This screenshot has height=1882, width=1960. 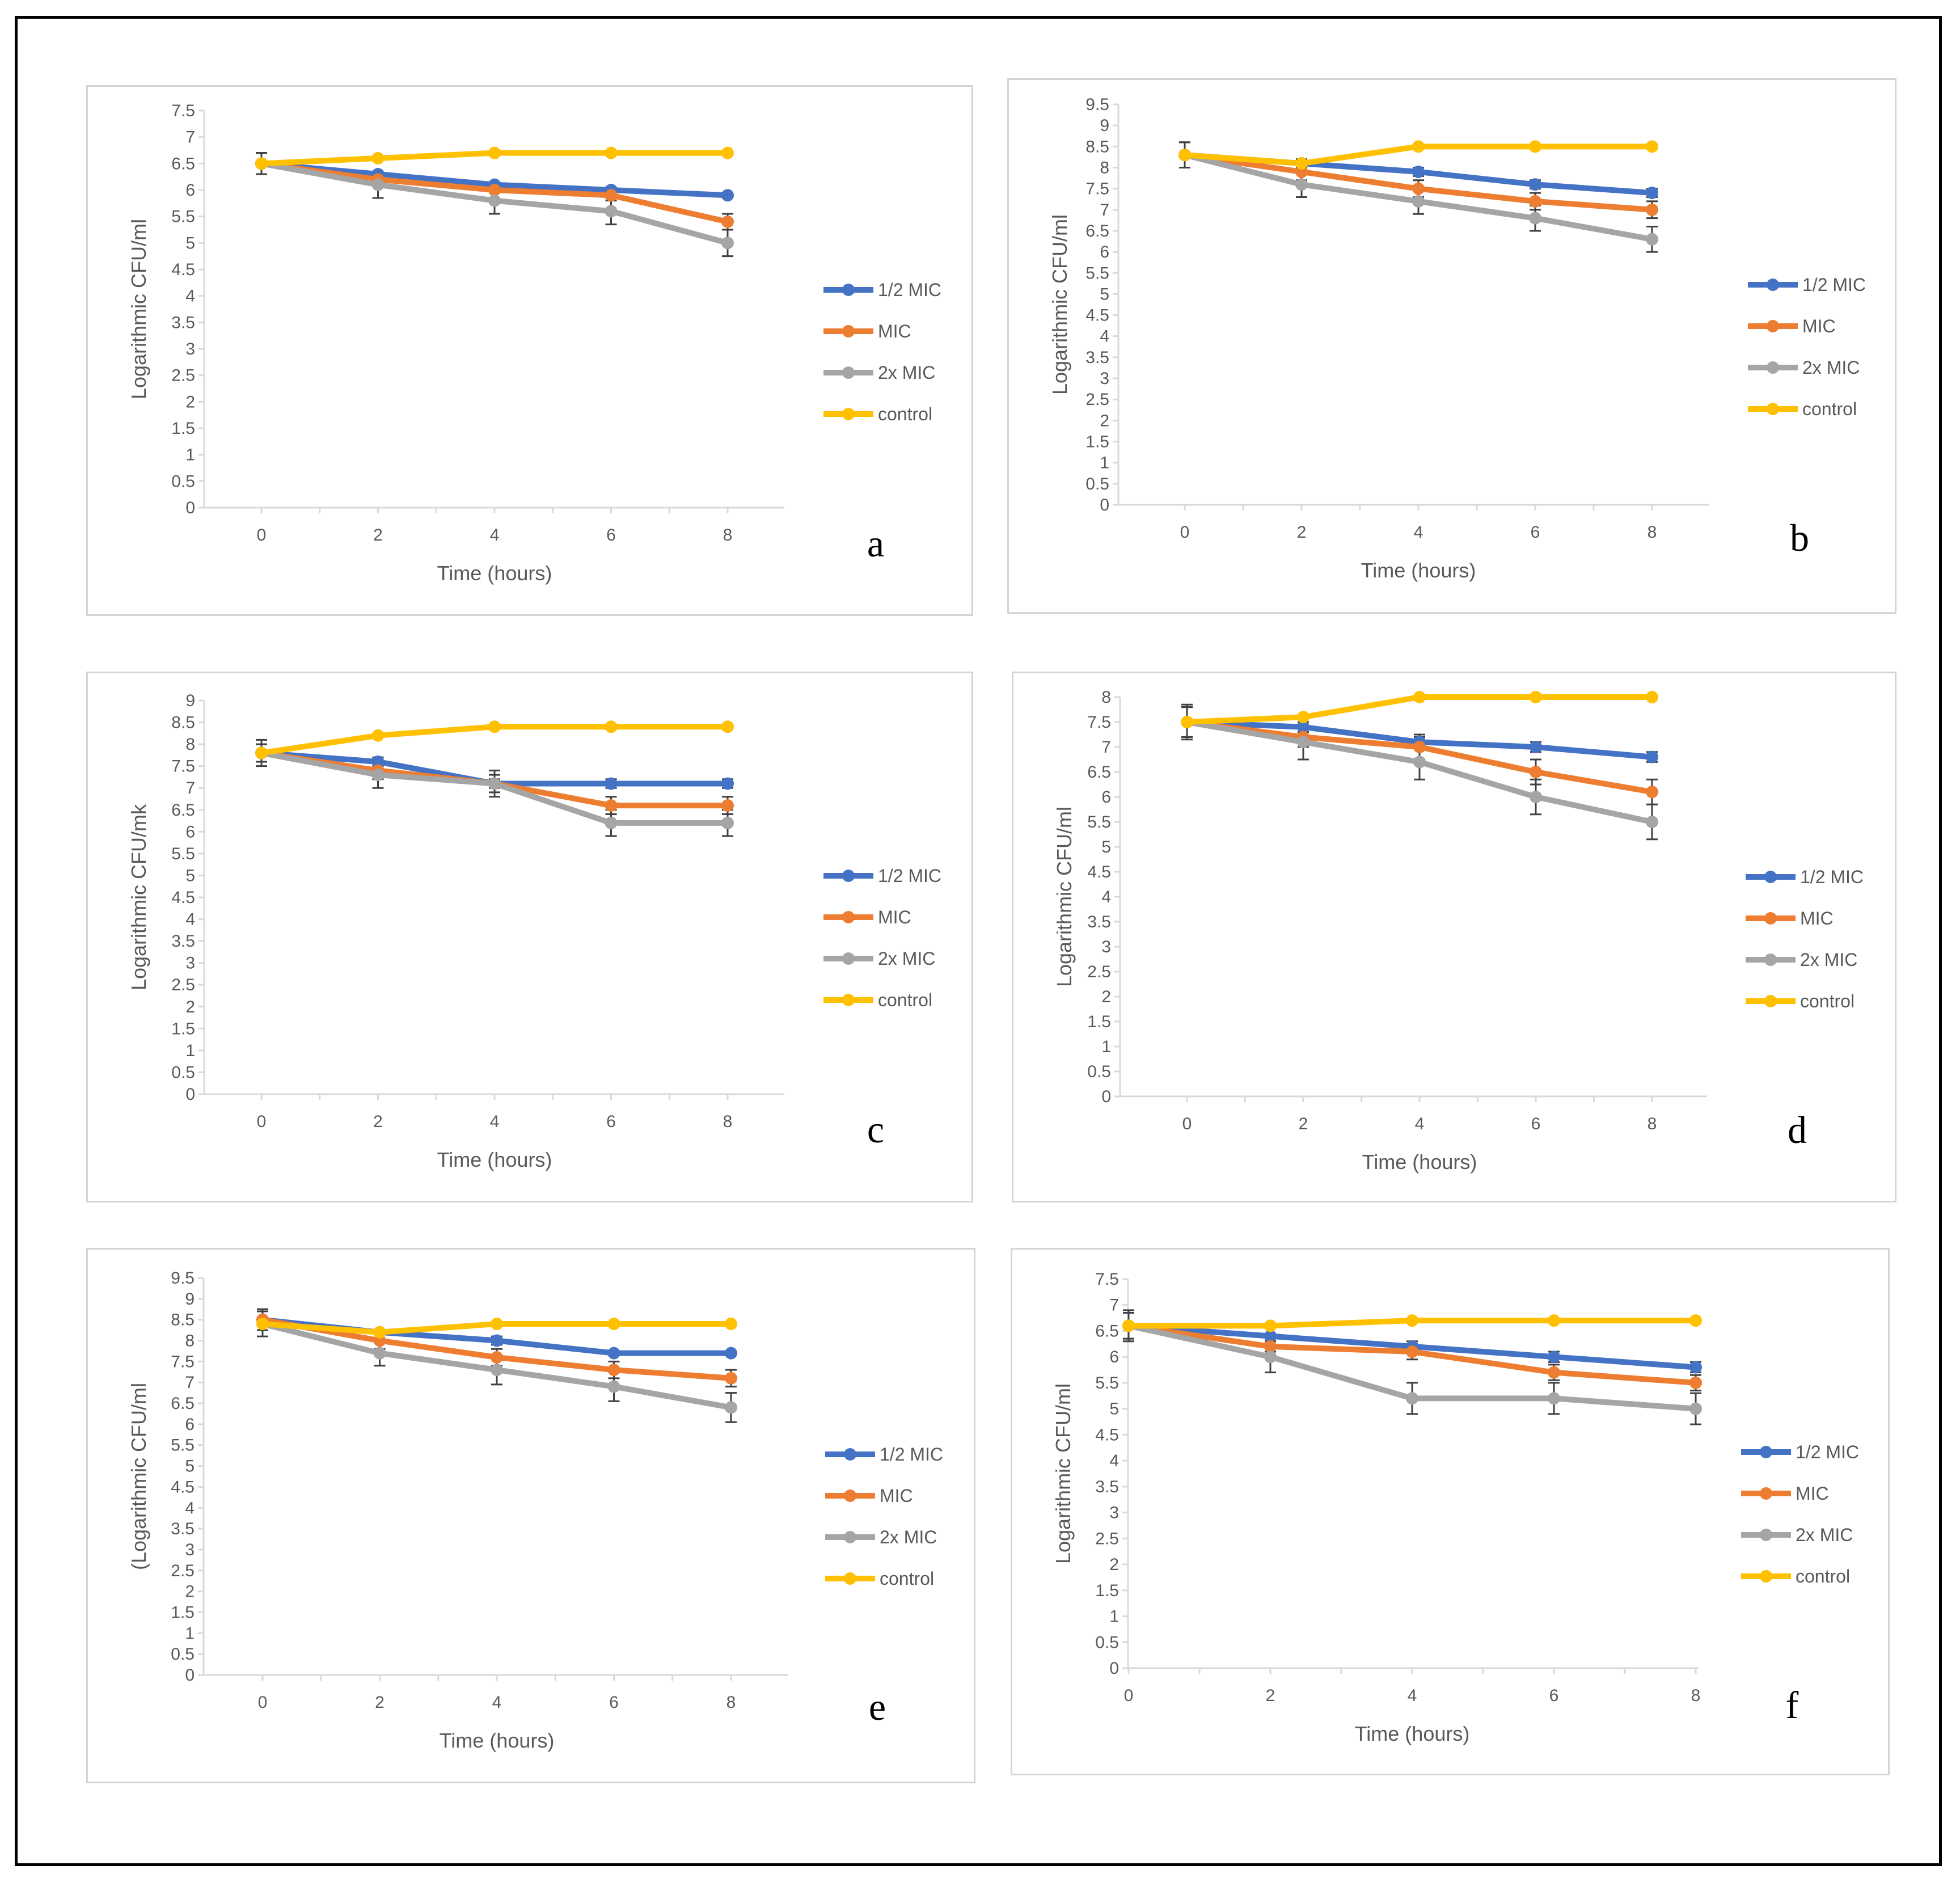 I want to click on y-tick-label: 4, so click(x=1114, y=1460).